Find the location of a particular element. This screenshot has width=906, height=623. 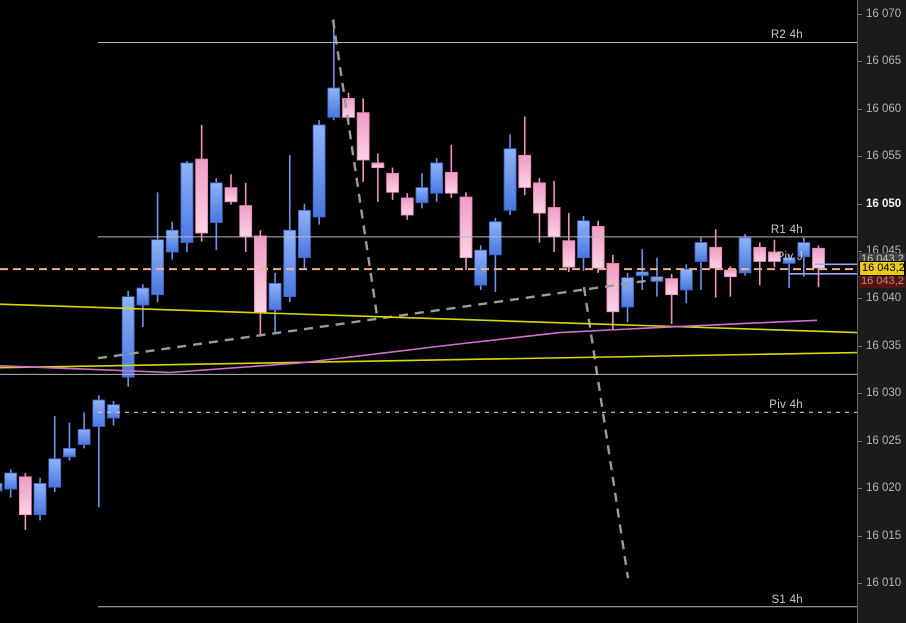

bid-price-tag: 16 043,2 is located at coordinates (882, 281).